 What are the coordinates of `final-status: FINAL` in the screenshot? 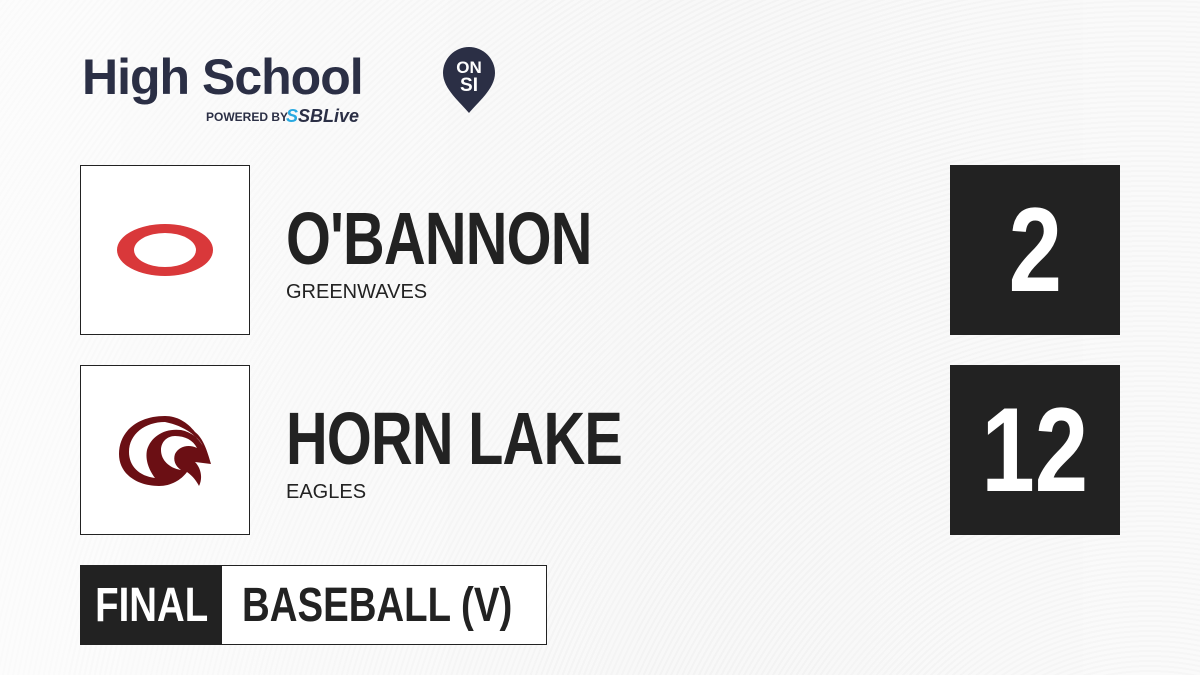 It's located at (152, 605).